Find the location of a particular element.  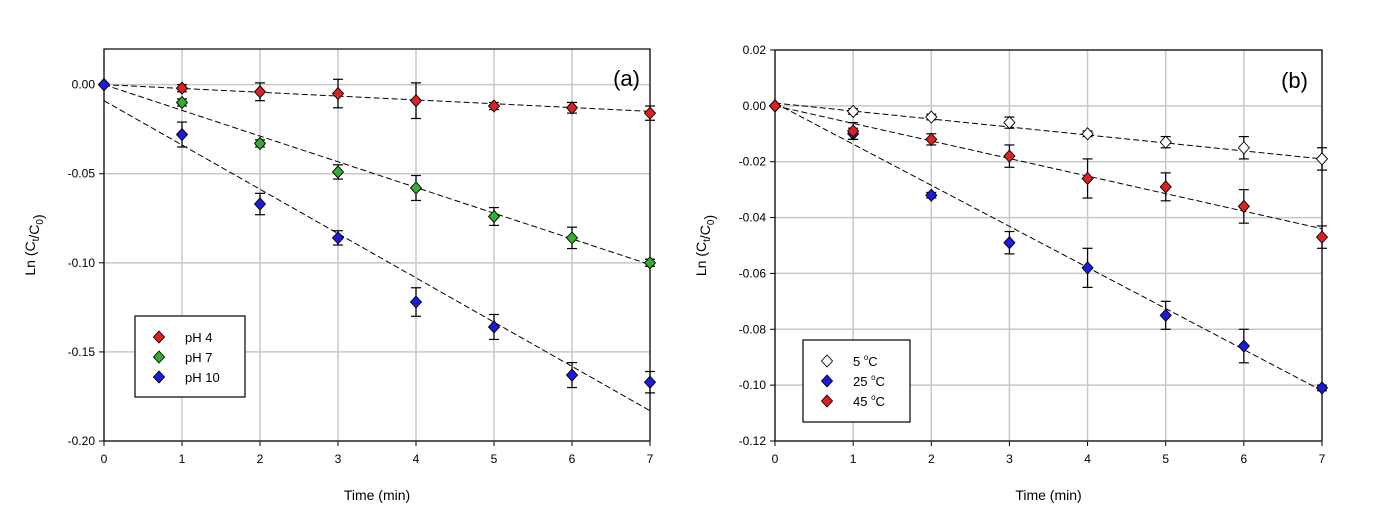

legend-label: pH 7 is located at coordinates (198, 357).